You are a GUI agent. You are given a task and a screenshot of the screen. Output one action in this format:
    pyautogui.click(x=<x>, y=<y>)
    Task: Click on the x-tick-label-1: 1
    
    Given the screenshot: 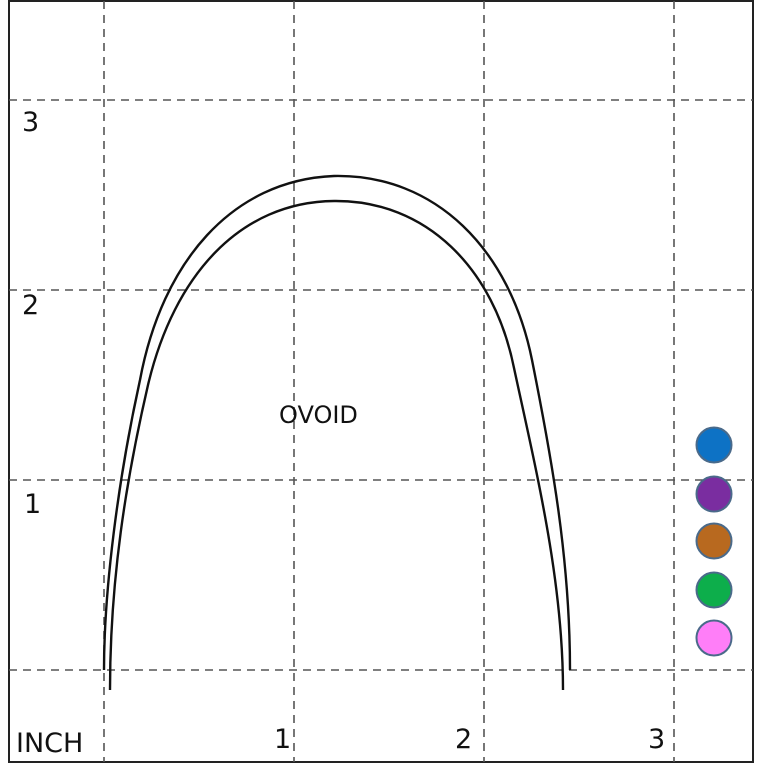 What is the action you would take?
    pyautogui.click(x=282, y=739)
    